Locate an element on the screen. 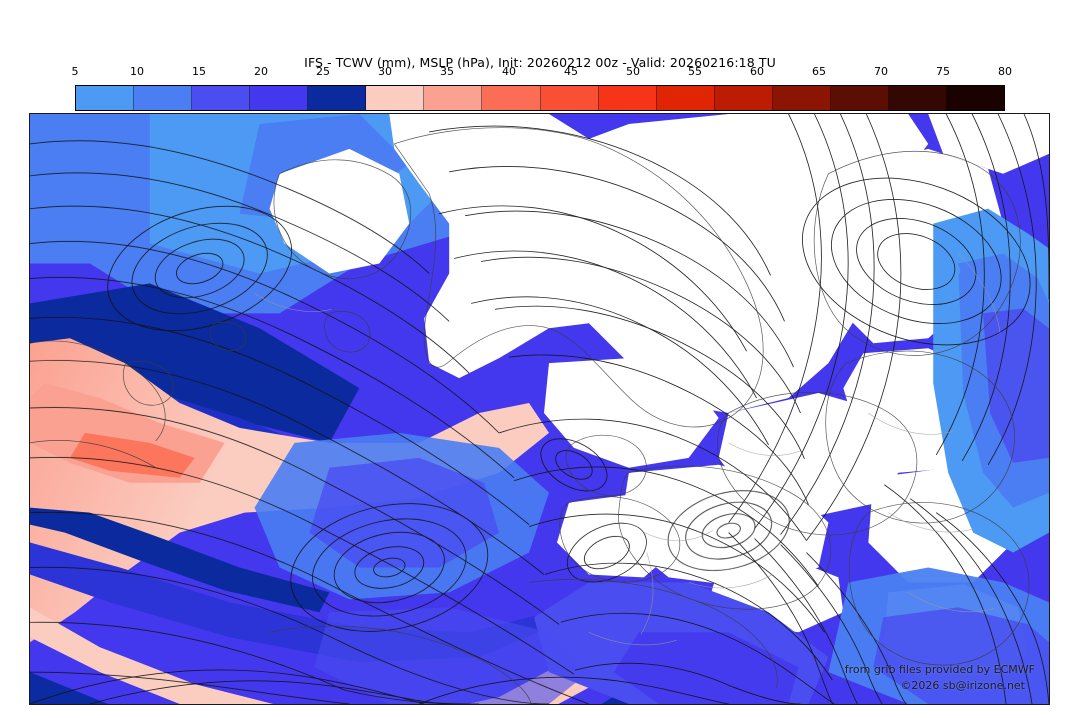 The height and width of the screenshot is (718, 1080). colorbar-tick-70: 70 is located at coordinates (881, 71).